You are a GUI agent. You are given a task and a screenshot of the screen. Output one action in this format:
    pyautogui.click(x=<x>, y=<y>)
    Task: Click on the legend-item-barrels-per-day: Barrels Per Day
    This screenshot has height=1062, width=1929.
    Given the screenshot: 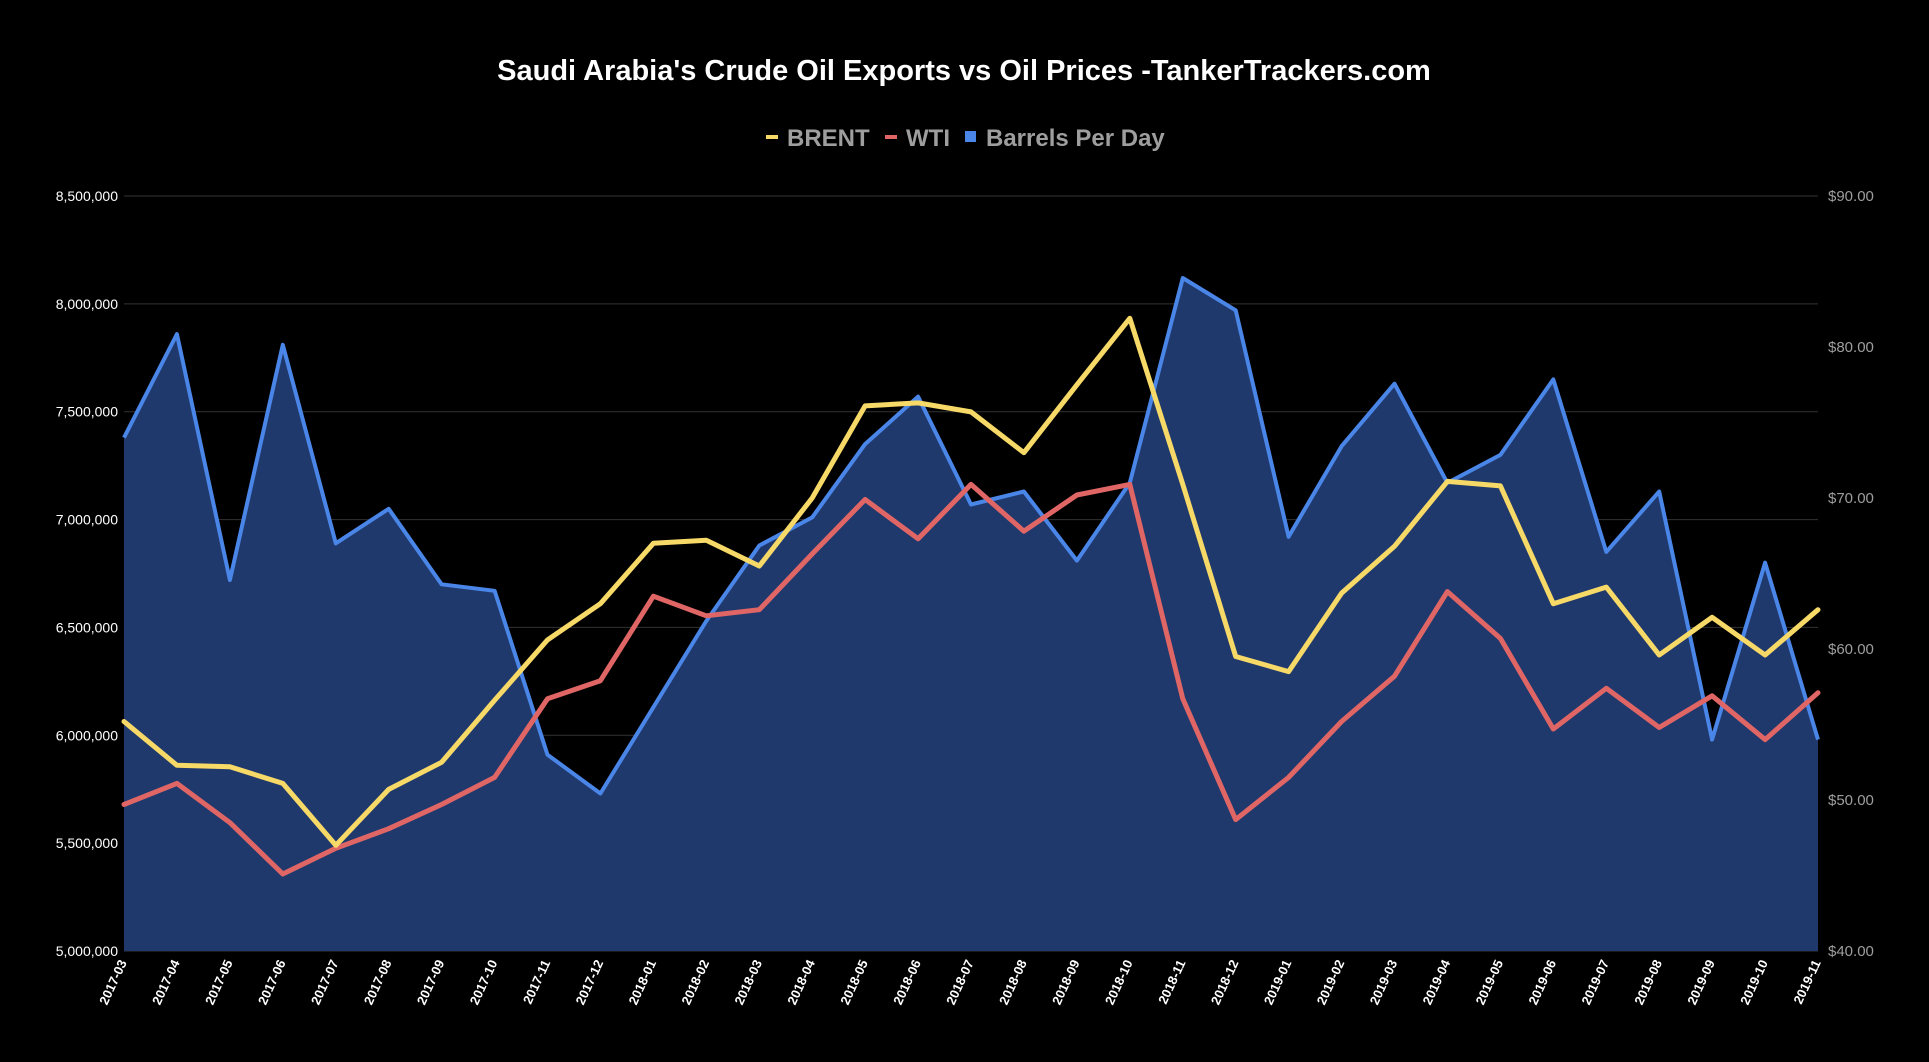 What is the action you would take?
    pyautogui.click(x=1065, y=138)
    